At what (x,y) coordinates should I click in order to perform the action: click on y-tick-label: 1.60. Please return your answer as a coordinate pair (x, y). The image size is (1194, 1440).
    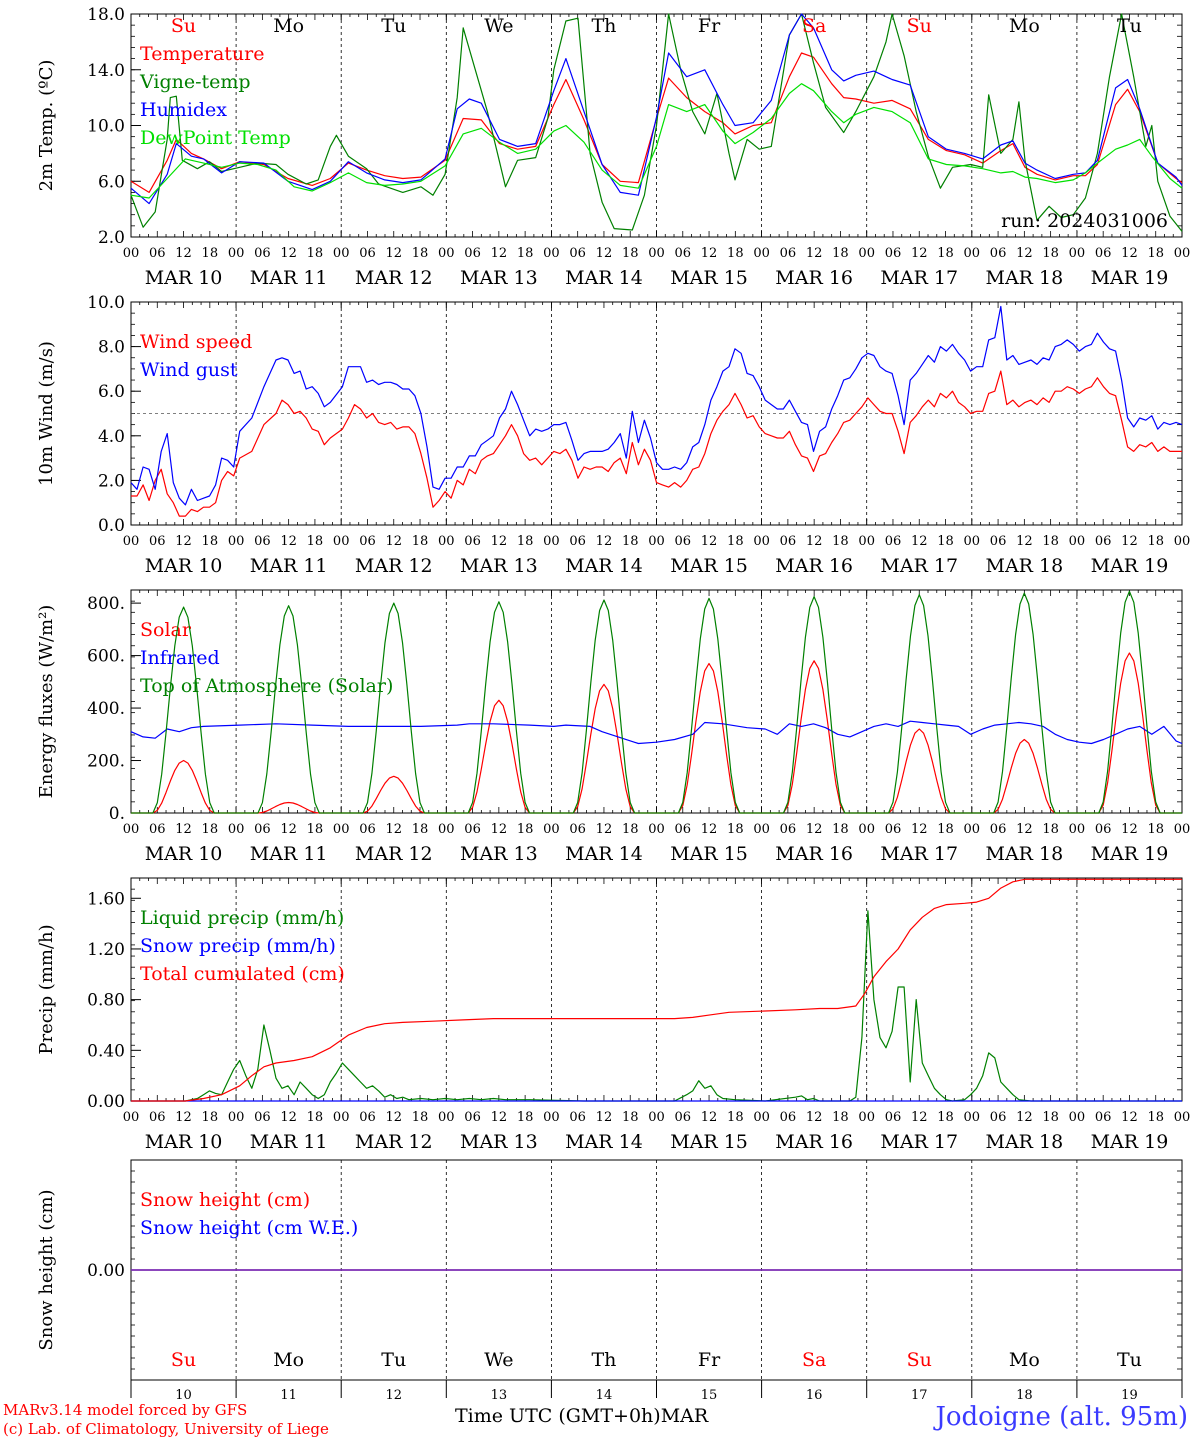
    Looking at the image, I should click on (106, 899).